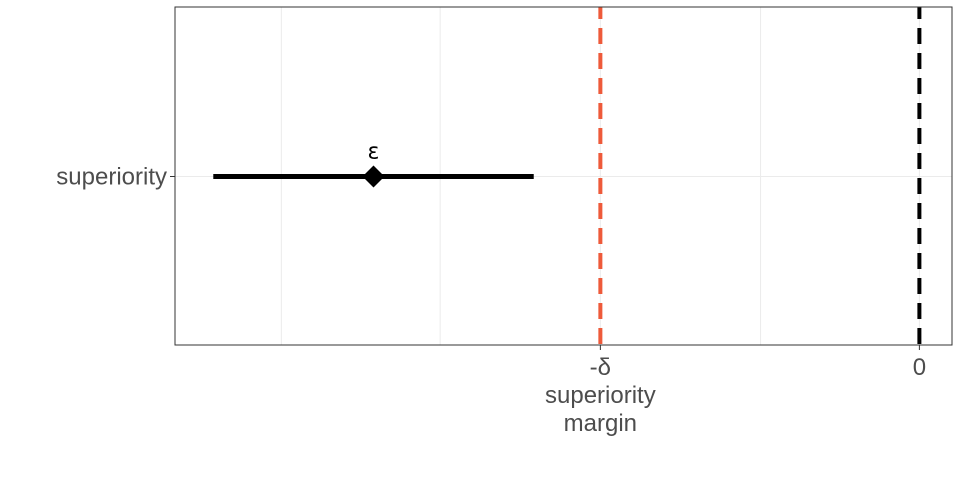 This screenshot has width=960, height=480. Describe the element at coordinates (374, 152) in the screenshot. I see `point-estimate-label: ε` at that location.